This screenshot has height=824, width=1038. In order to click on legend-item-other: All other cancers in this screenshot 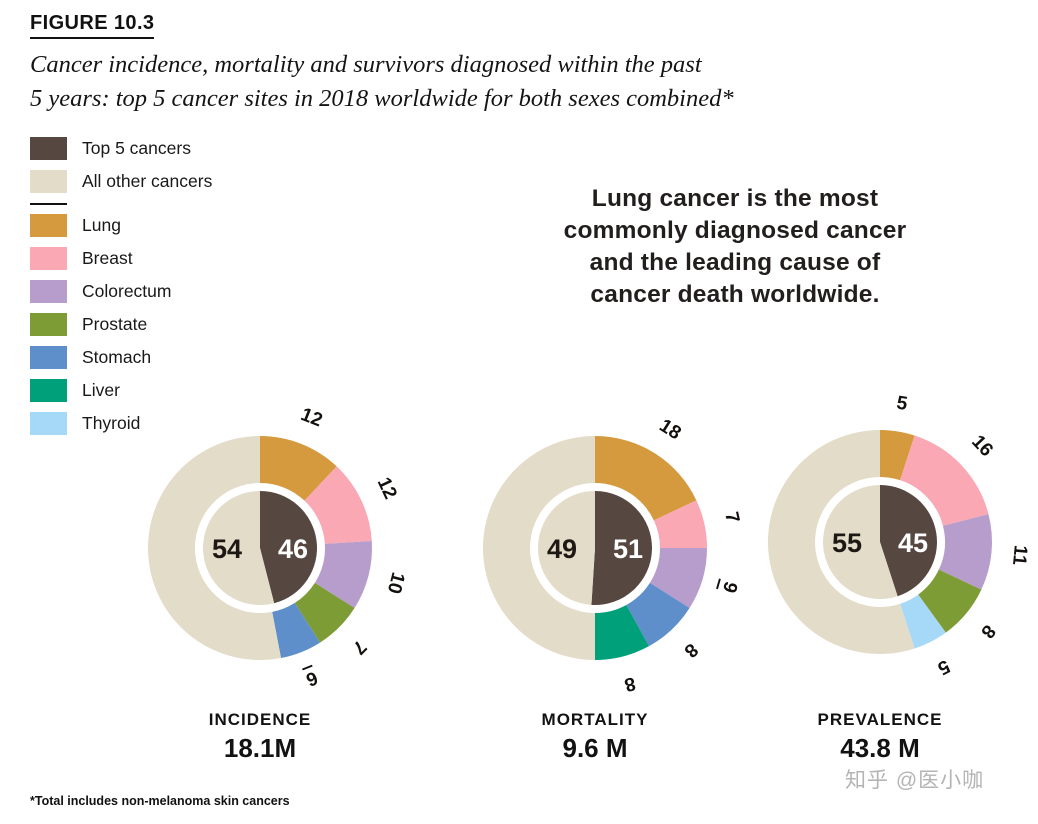, I will do `click(121, 181)`.